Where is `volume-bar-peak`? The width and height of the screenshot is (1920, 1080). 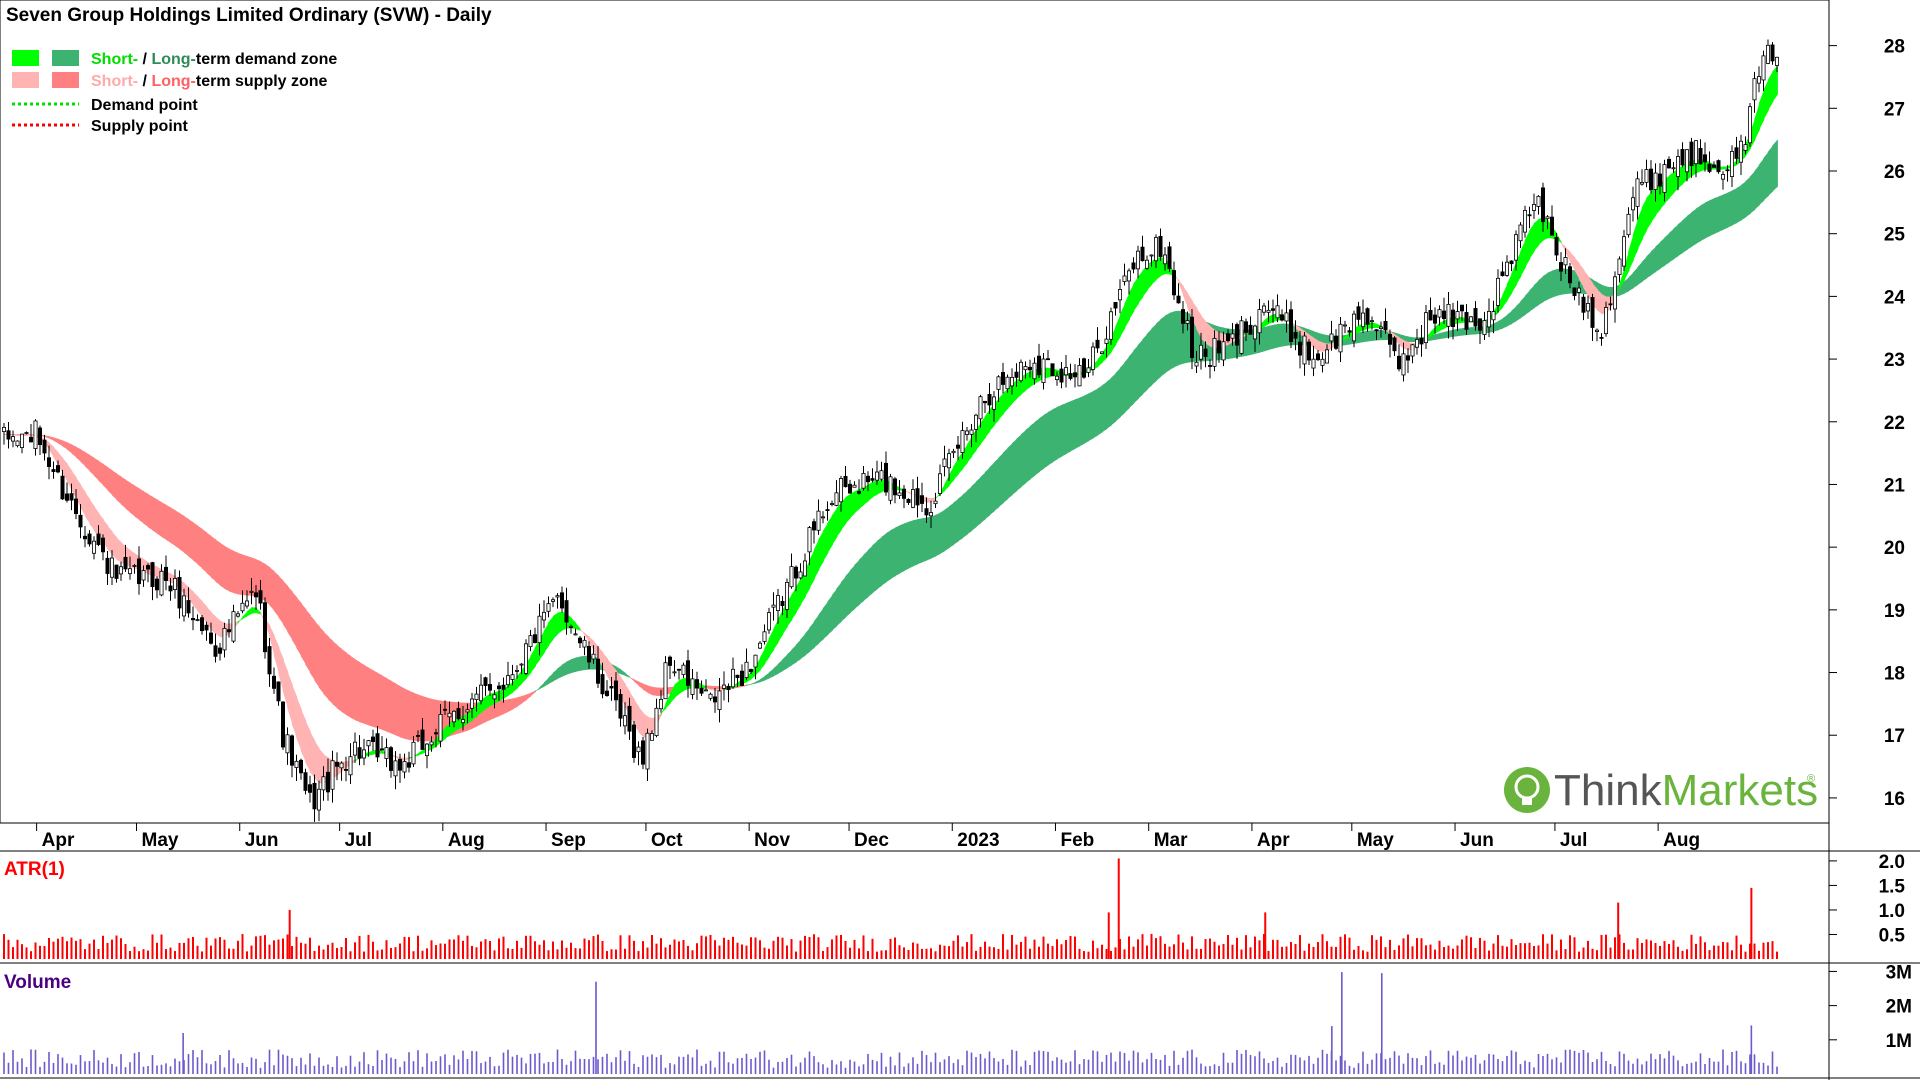 volume-bar-peak is located at coordinates (1381, 1023).